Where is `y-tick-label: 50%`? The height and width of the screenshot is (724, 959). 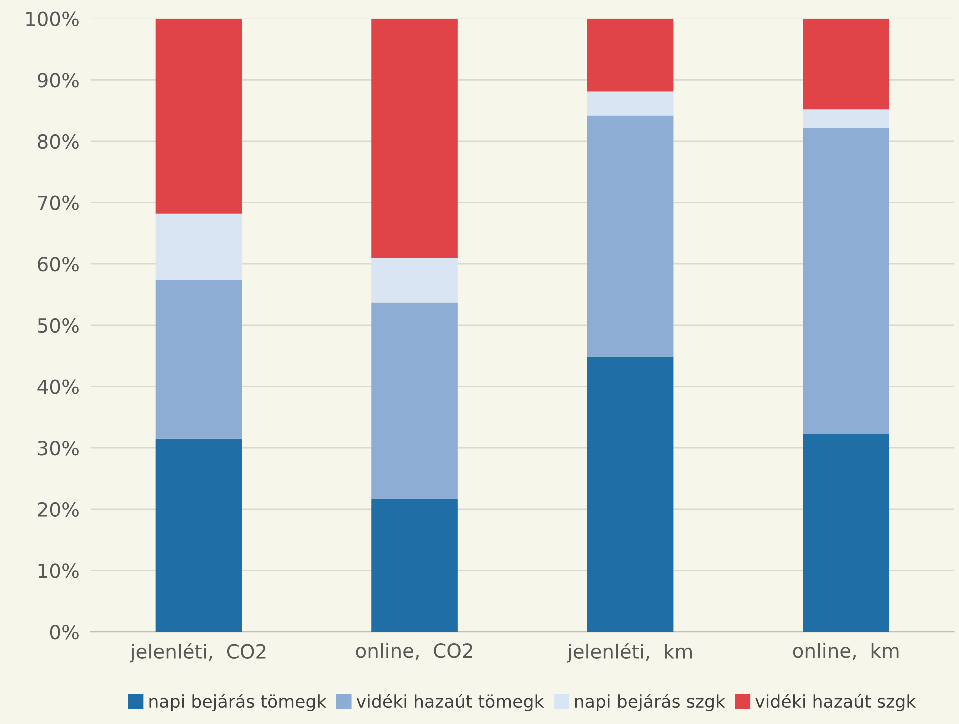
y-tick-label: 50% is located at coordinates (58, 326).